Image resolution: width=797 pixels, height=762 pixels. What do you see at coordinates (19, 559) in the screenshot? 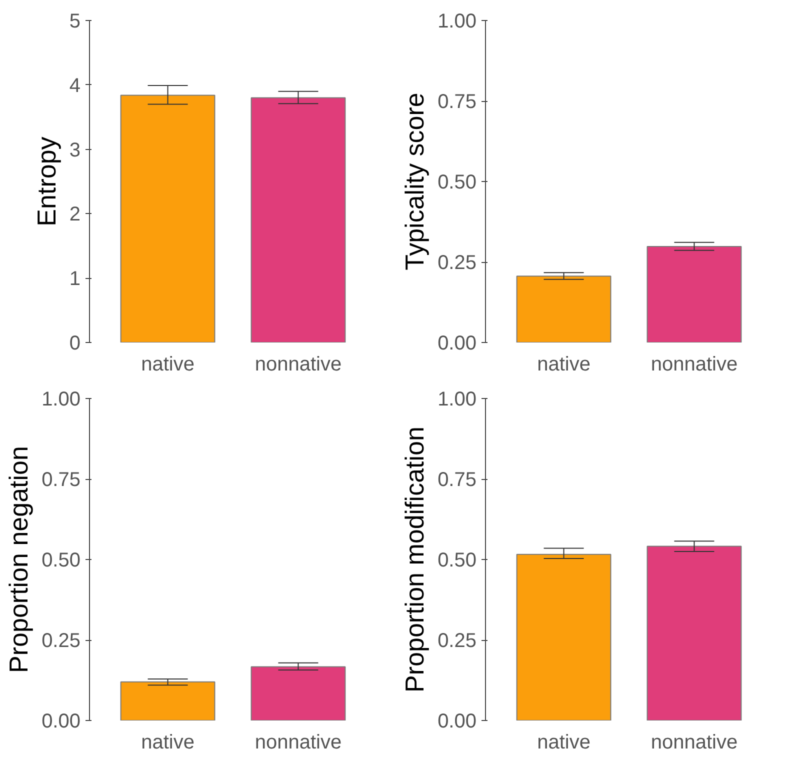
I see `y-axis-title: Proportion negation` at bounding box center [19, 559].